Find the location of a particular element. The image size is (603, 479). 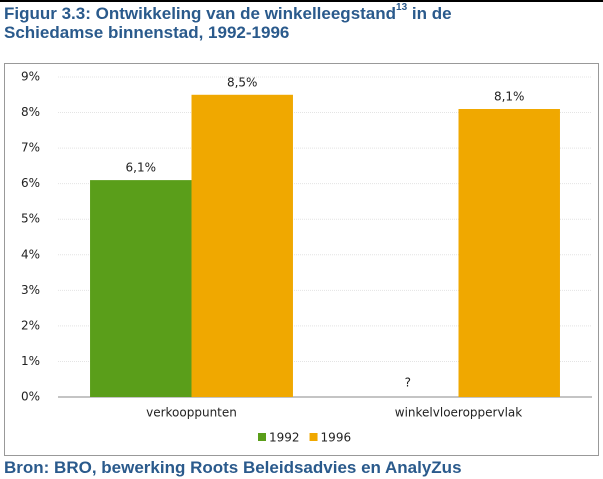

y-tick-label: 9% is located at coordinates (30, 77).